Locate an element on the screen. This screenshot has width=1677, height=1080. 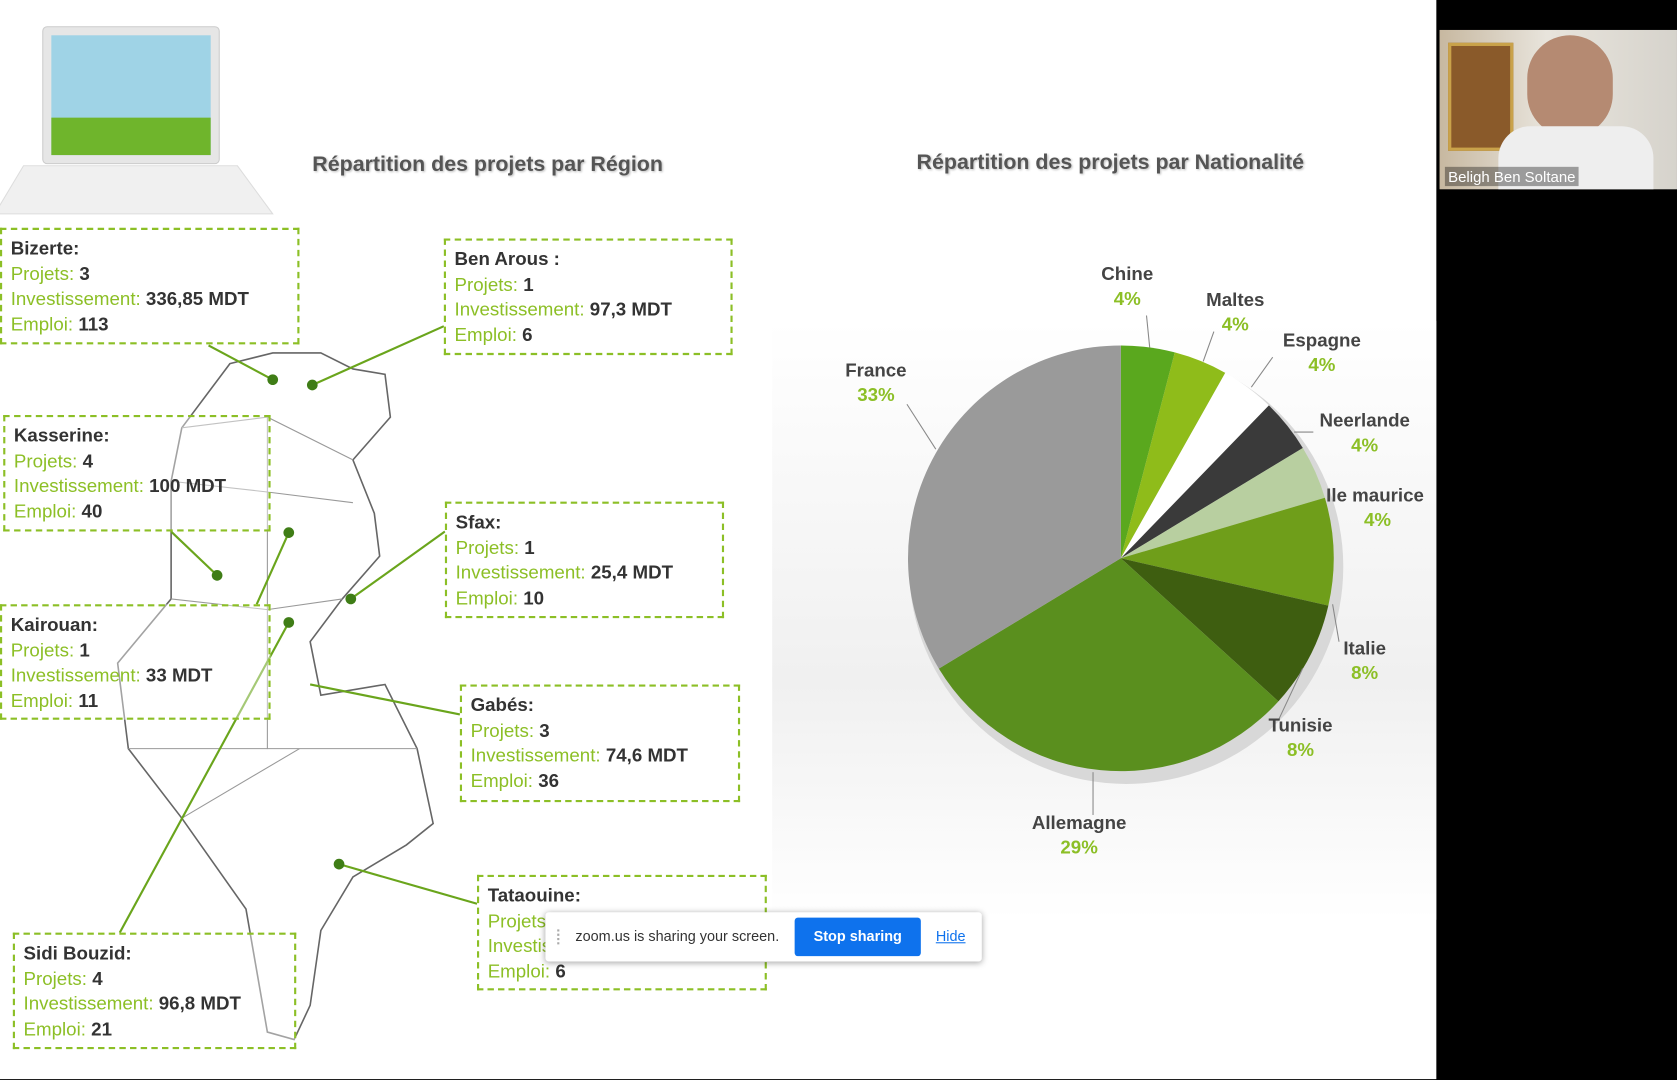
region-row: Emploi: 40 is located at coordinates (137, 511).